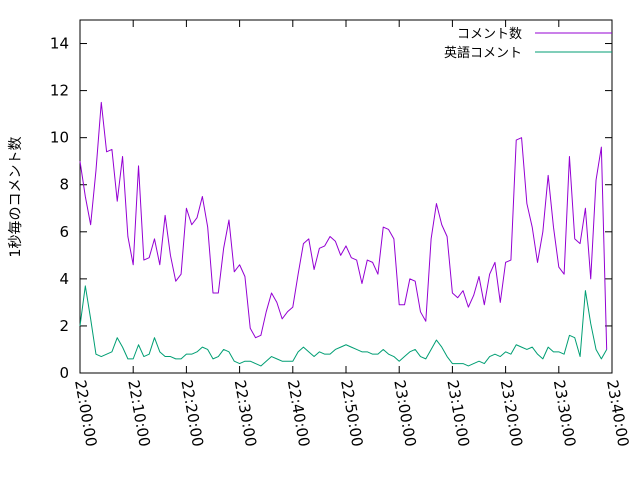 The height and width of the screenshot is (480, 640). What do you see at coordinates (138, 413) in the screenshot?
I see `x-tick-label: 22:10:00` at bounding box center [138, 413].